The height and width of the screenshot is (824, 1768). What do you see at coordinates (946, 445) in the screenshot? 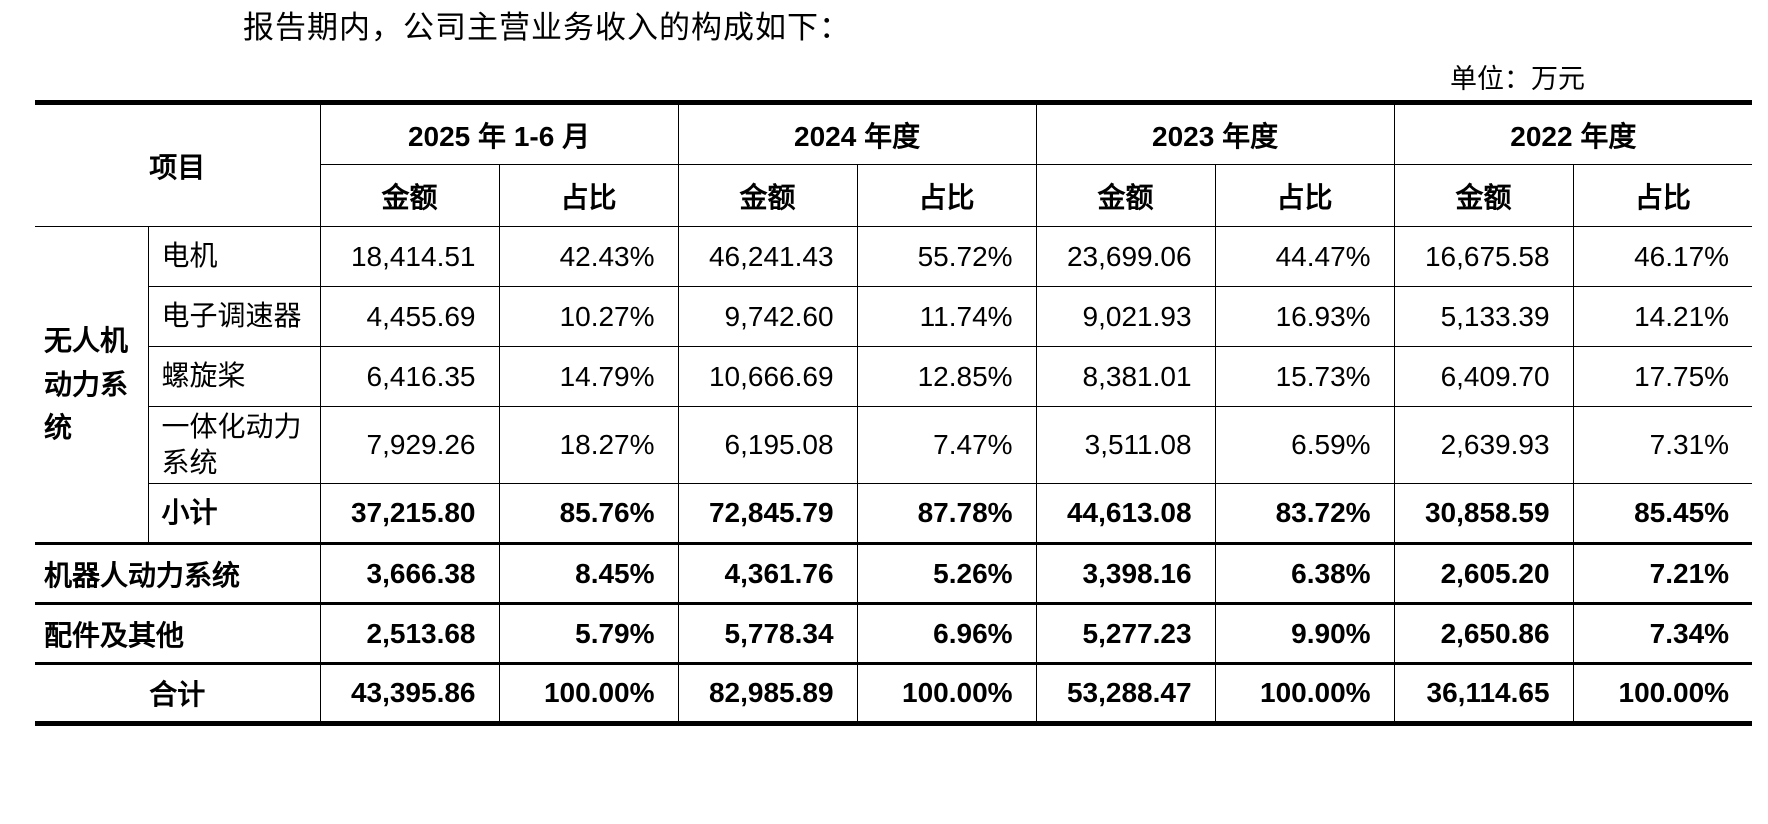
I see `ratio-cell: 7.47%` at bounding box center [946, 445].